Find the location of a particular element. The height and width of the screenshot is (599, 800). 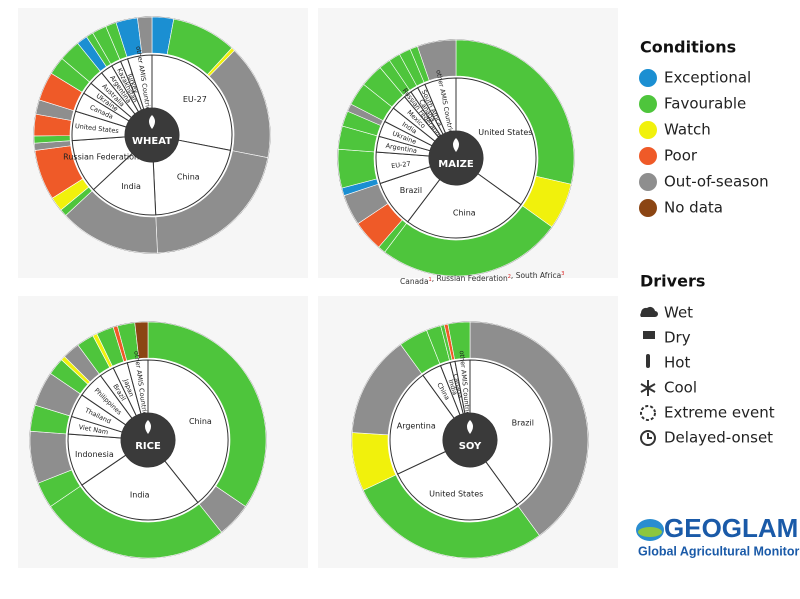

driver-label: Cool is located at coordinates (680, 388).